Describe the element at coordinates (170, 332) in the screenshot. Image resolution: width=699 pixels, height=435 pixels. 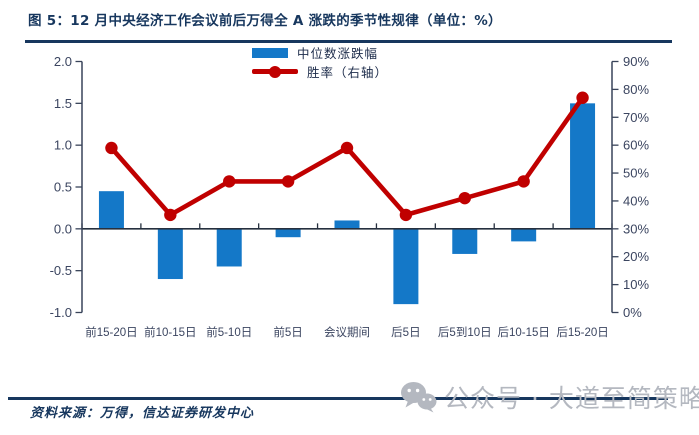
I see `x-axis-label: 前10-15日` at that location.